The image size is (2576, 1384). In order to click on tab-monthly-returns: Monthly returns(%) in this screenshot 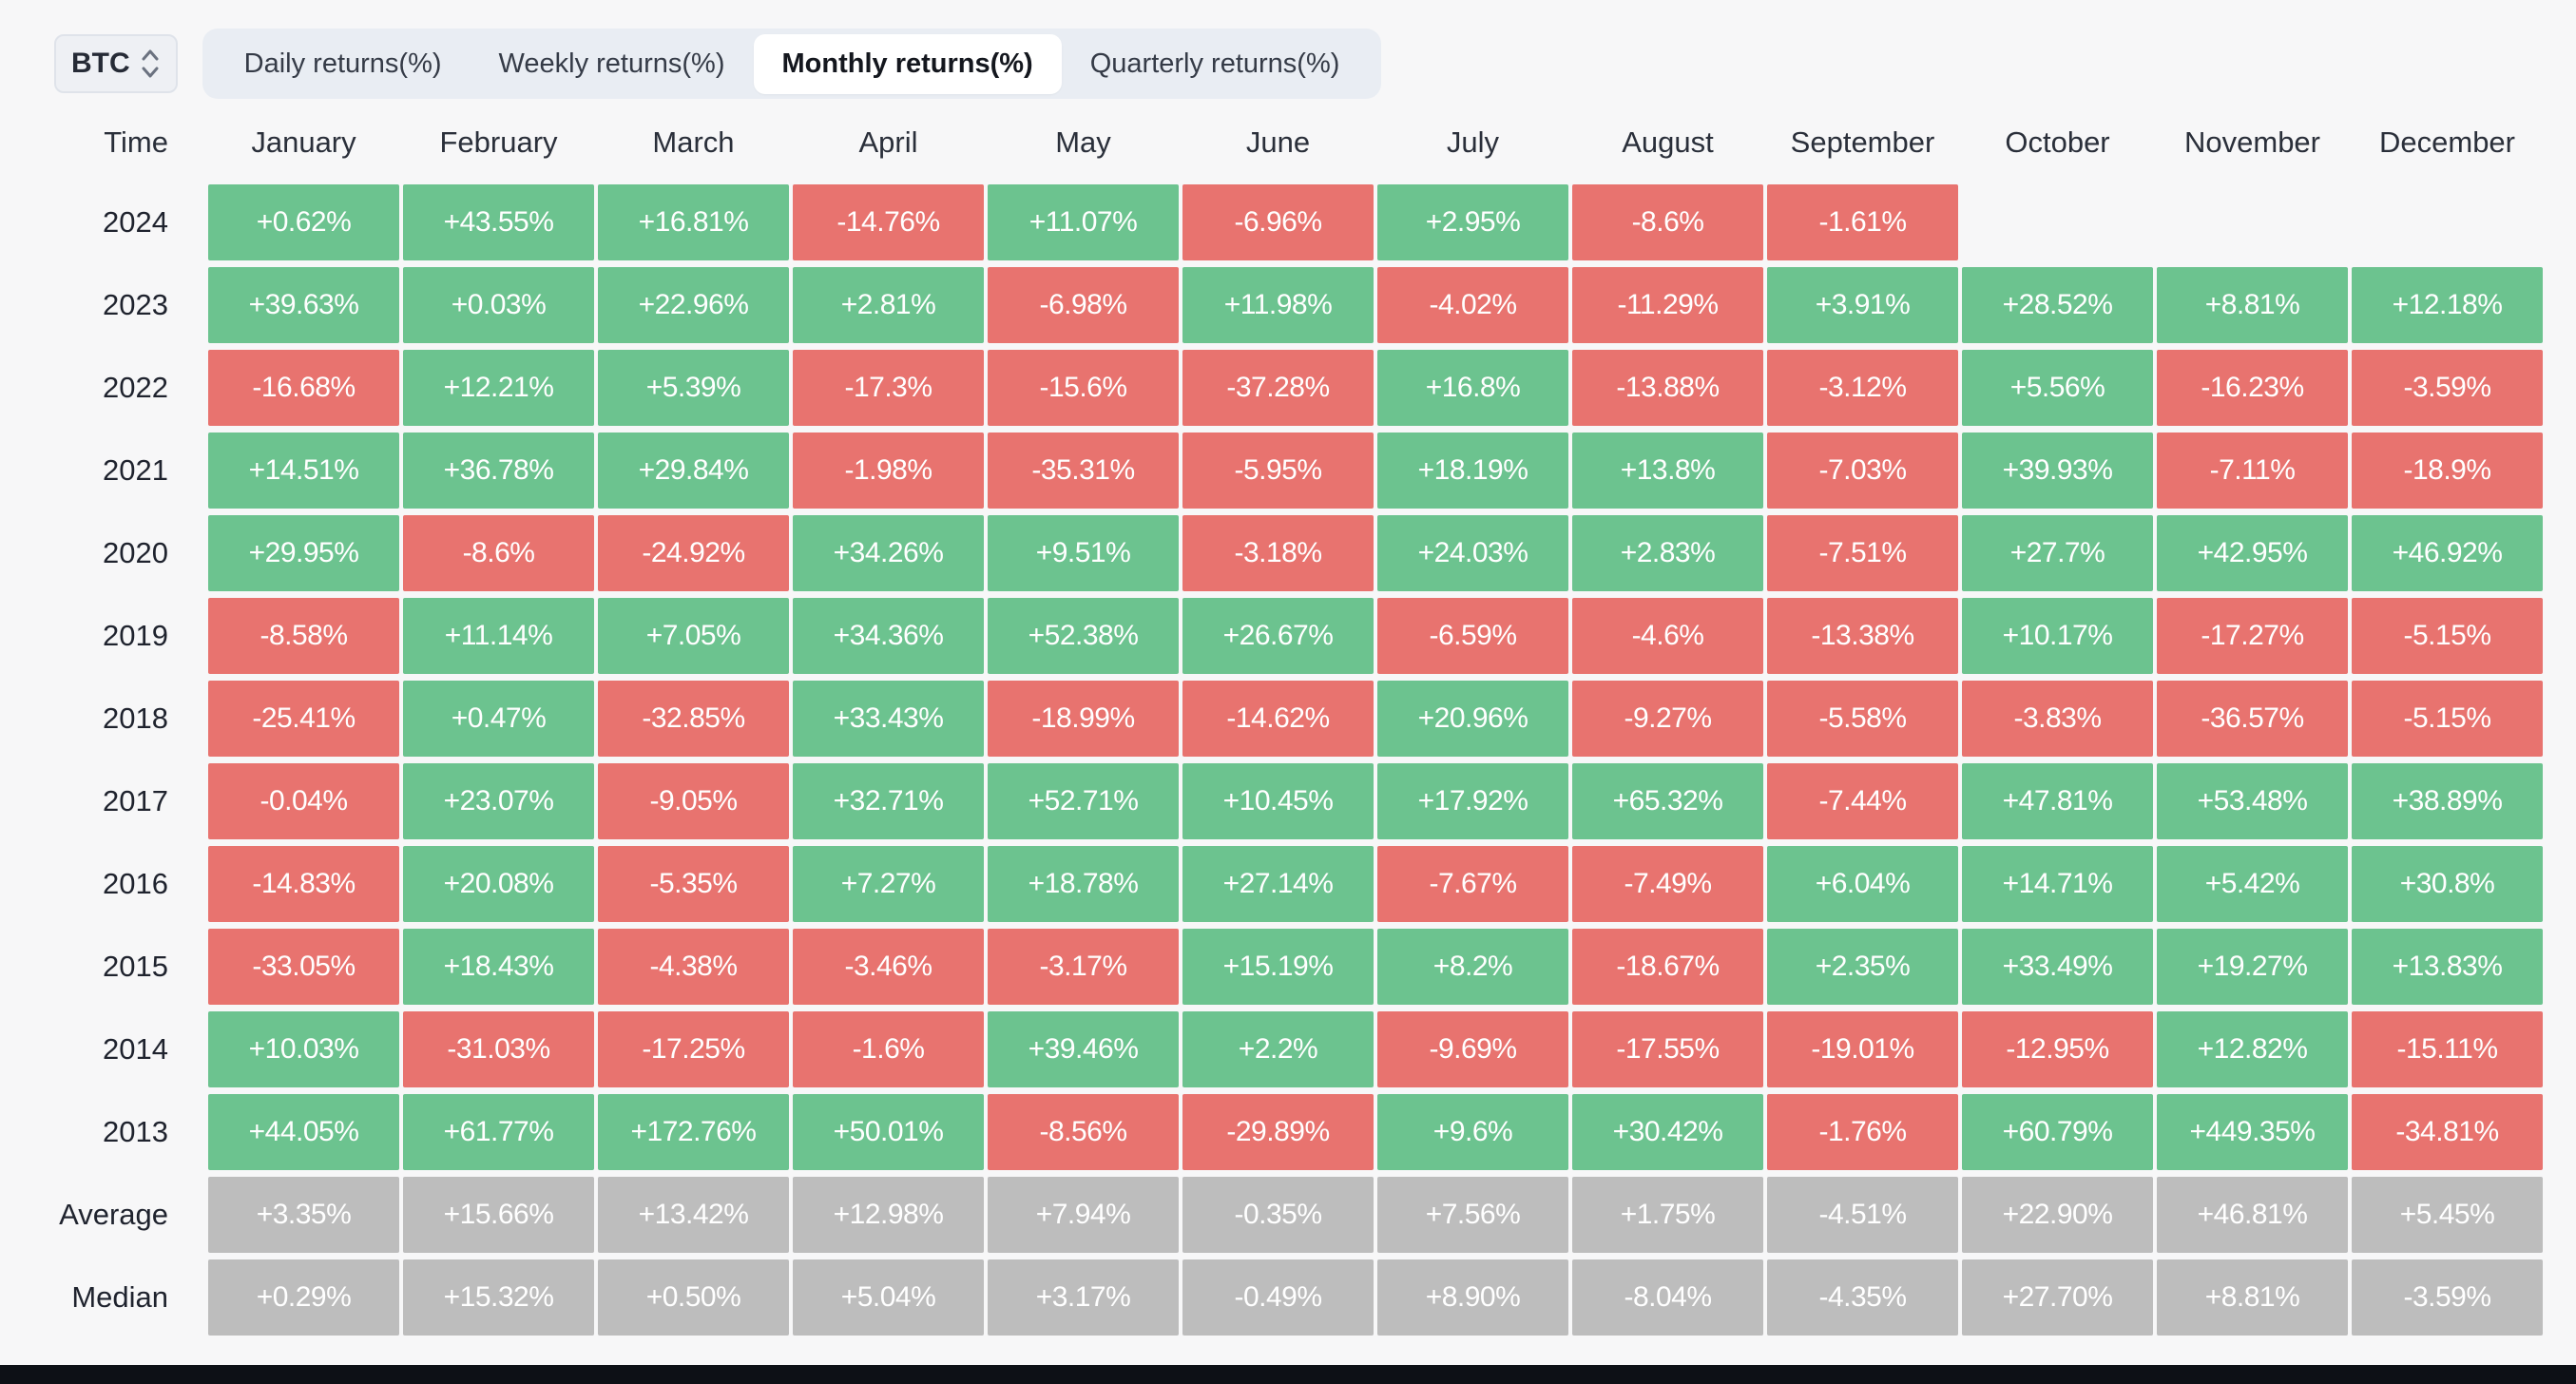, I will do `click(907, 63)`.